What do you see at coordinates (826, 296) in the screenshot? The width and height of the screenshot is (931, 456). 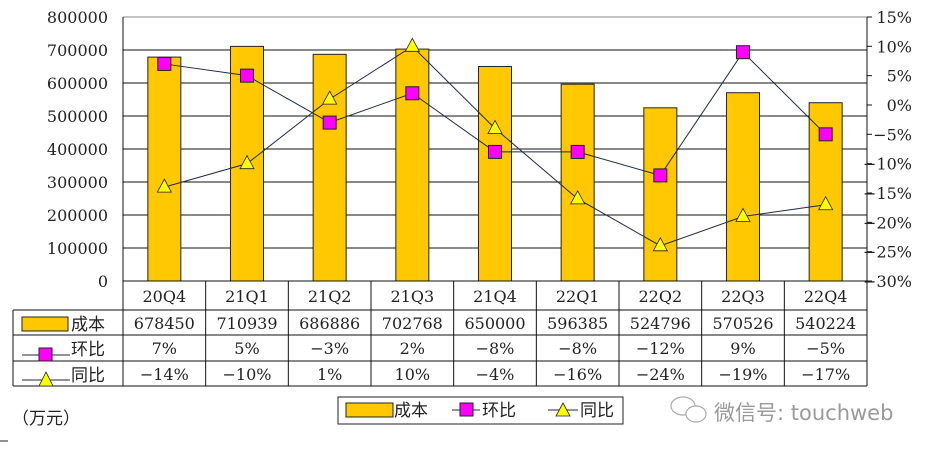 I see `category-label: 22Q4` at bounding box center [826, 296].